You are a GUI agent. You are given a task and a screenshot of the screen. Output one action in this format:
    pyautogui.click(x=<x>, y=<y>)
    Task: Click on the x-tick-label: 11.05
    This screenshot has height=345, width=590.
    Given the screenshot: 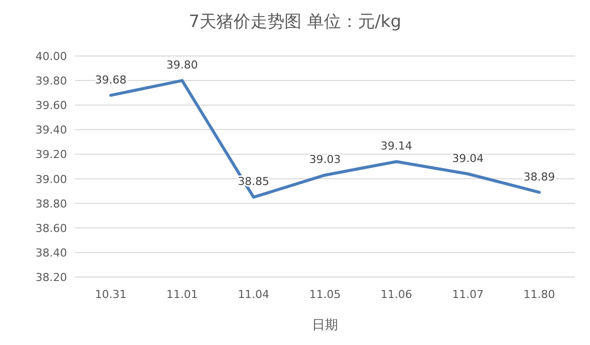 What is the action you would take?
    pyautogui.click(x=325, y=294)
    